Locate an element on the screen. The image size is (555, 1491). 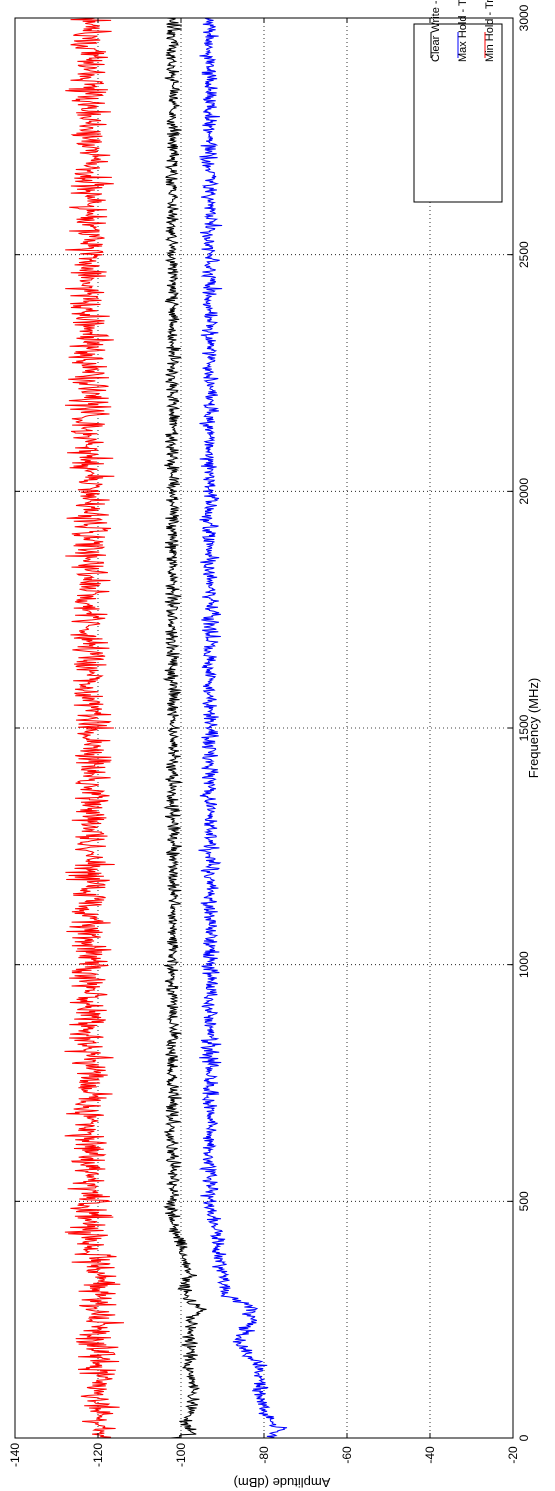
legend-entry-3: Min Hold - Trace 3 is located at coordinates (490, 31).